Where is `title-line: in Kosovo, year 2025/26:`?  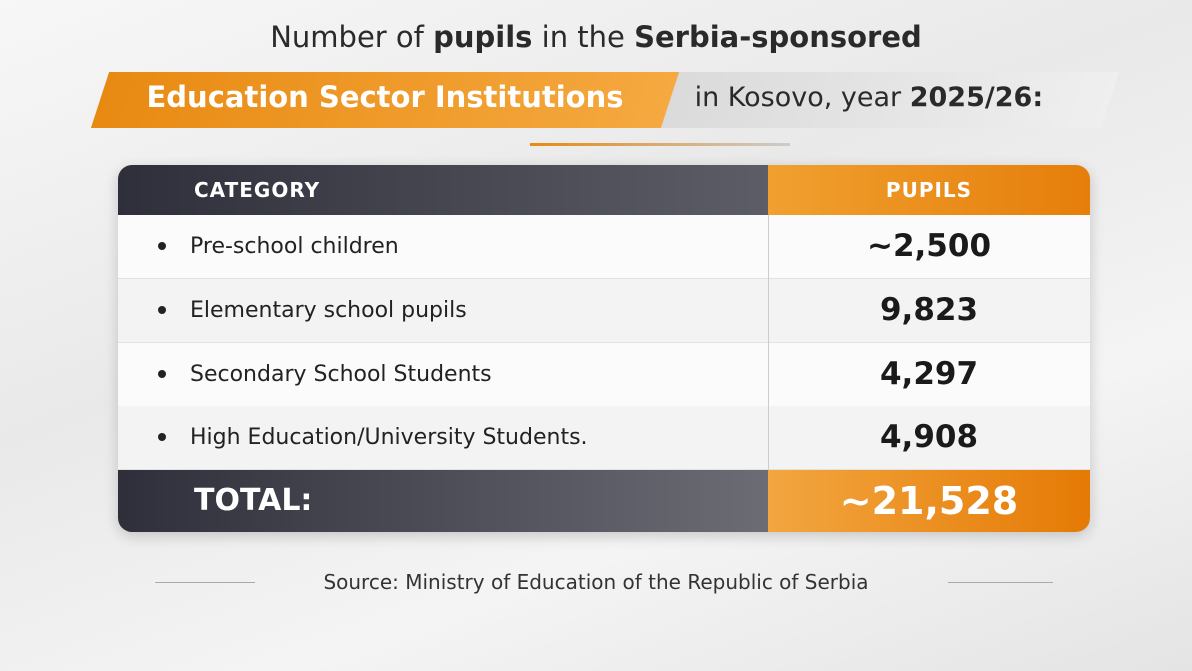
title-line: in Kosovo, year 2025/26: is located at coordinates (865, 97).